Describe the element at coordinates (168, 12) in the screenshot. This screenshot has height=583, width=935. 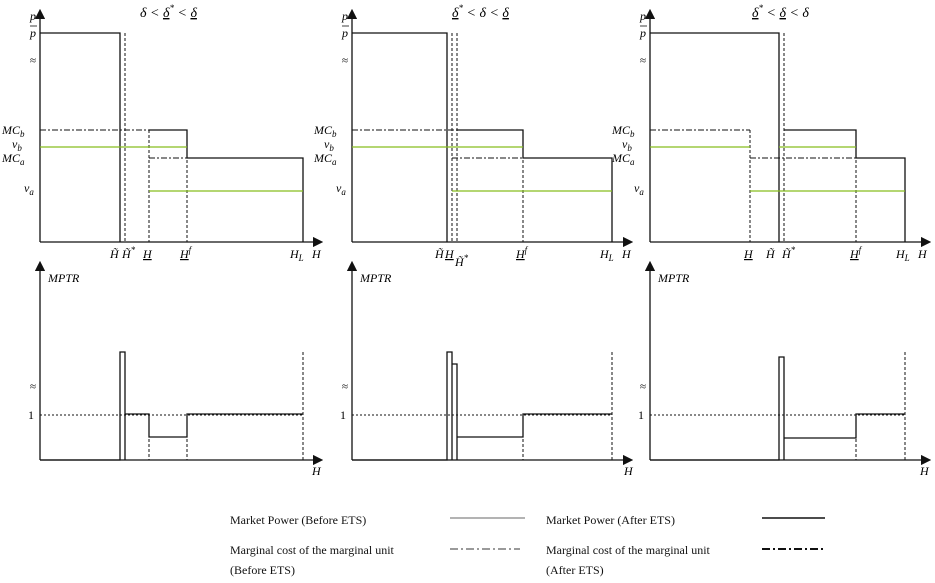
I see `panel-title: δ < δ* < δ` at that location.